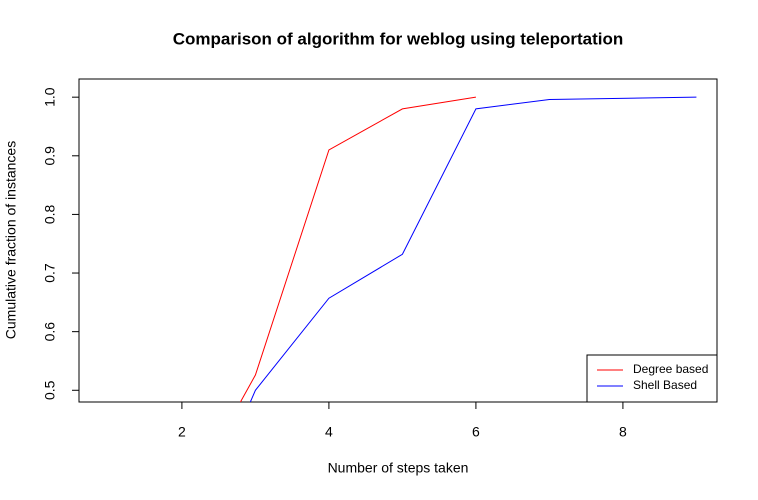 The height and width of the screenshot is (500, 758). I want to click on y-tick-label: 0.6, so click(50, 332).